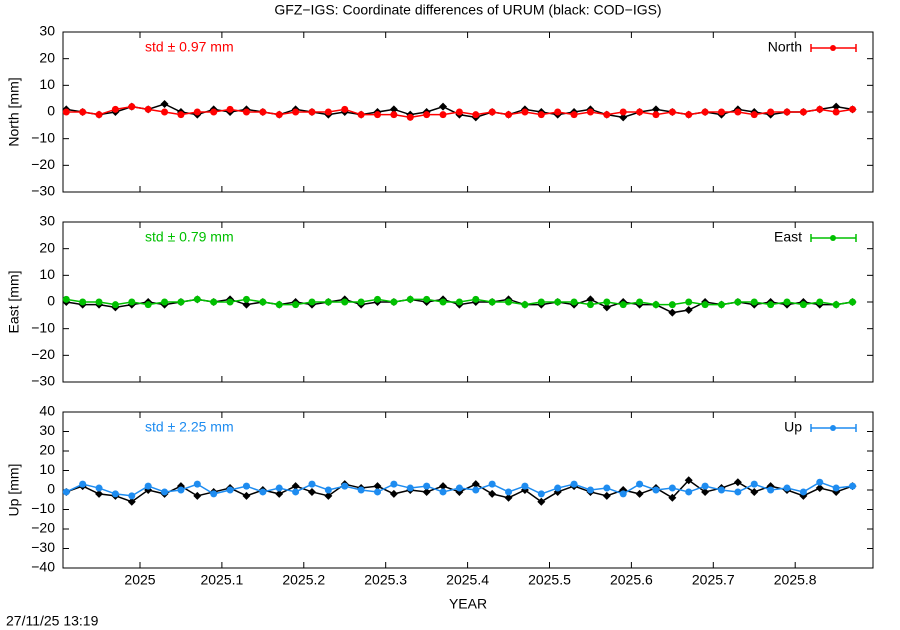  Describe the element at coordinates (52, 621) in the screenshot. I see `timestamp: 27/11/25 13:19` at that location.